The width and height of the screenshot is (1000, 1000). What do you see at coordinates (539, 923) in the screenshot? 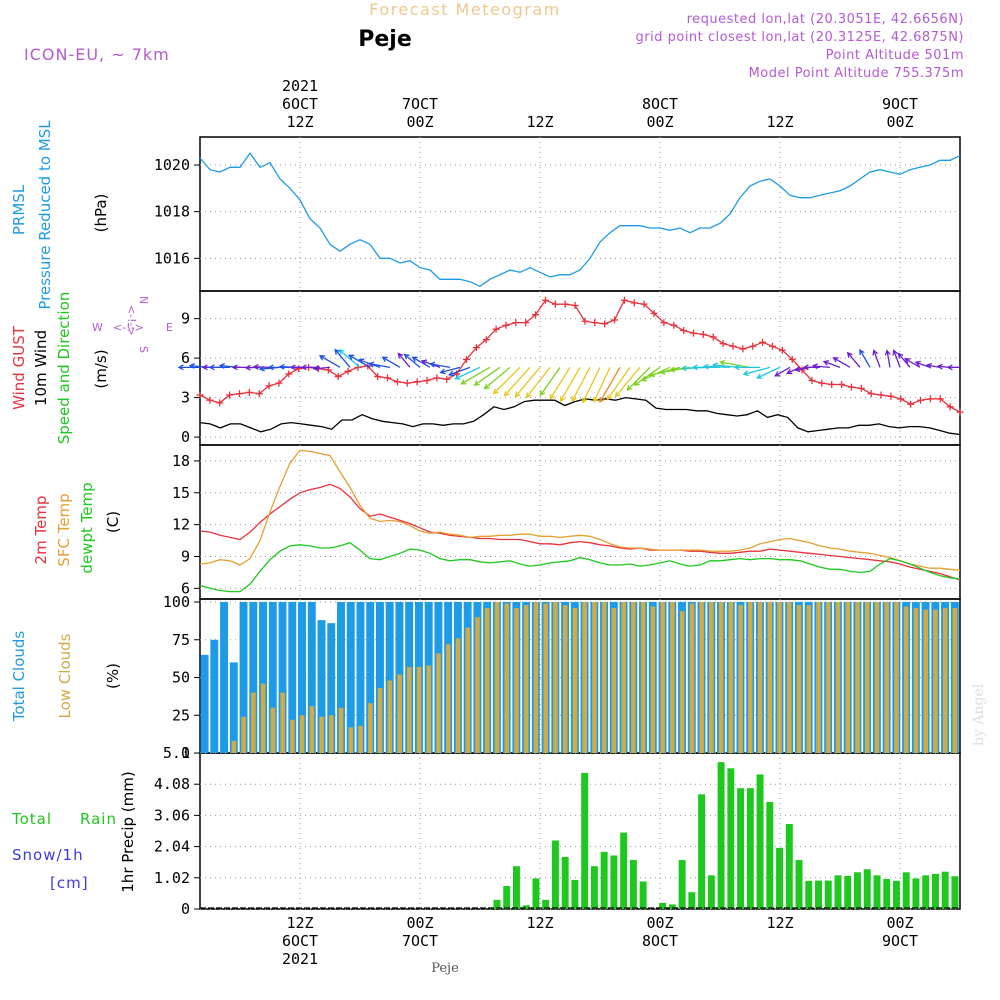
I see `bottom-time-label: 12Z` at bounding box center [539, 923].